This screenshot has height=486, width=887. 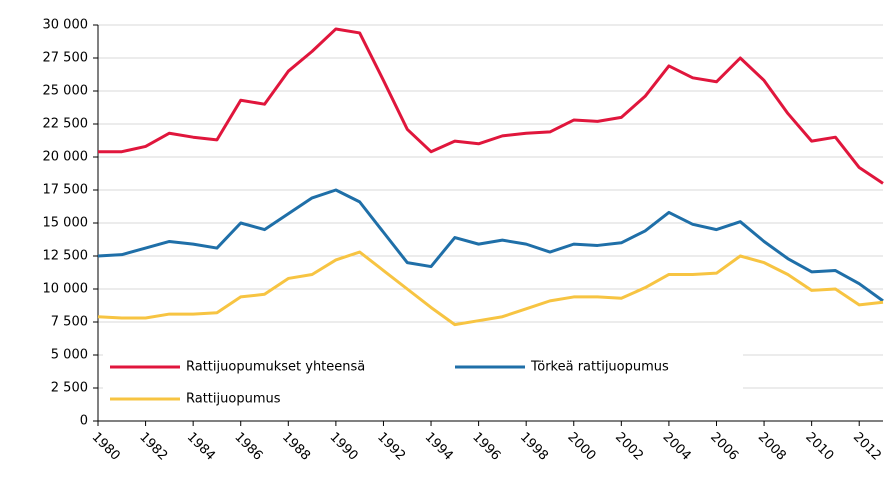 What do you see at coordinates (66, 289) in the screenshot?
I see `y-tick-label: 10 000` at bounding box center [66, 289].